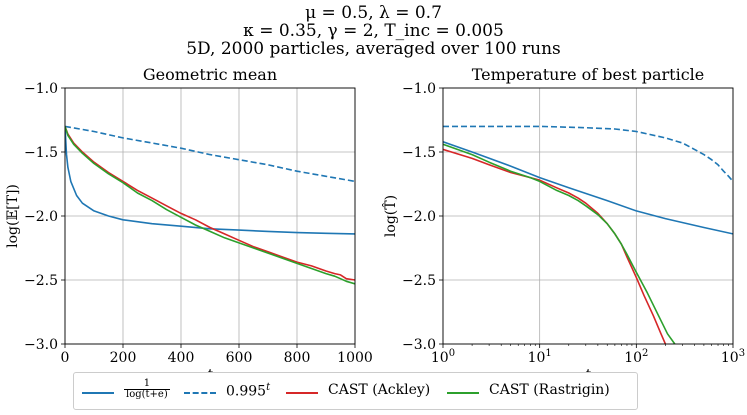  What do you see at coordinates (200, 393) in the screenshot?
I see `legend-swatch-exponential` at bounding box center [200, 393].